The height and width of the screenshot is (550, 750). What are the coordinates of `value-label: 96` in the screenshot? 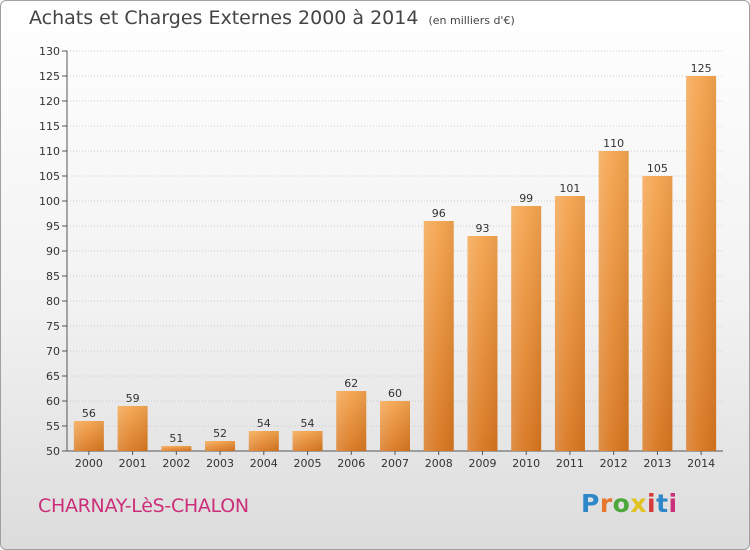 It's located at (439, 213).